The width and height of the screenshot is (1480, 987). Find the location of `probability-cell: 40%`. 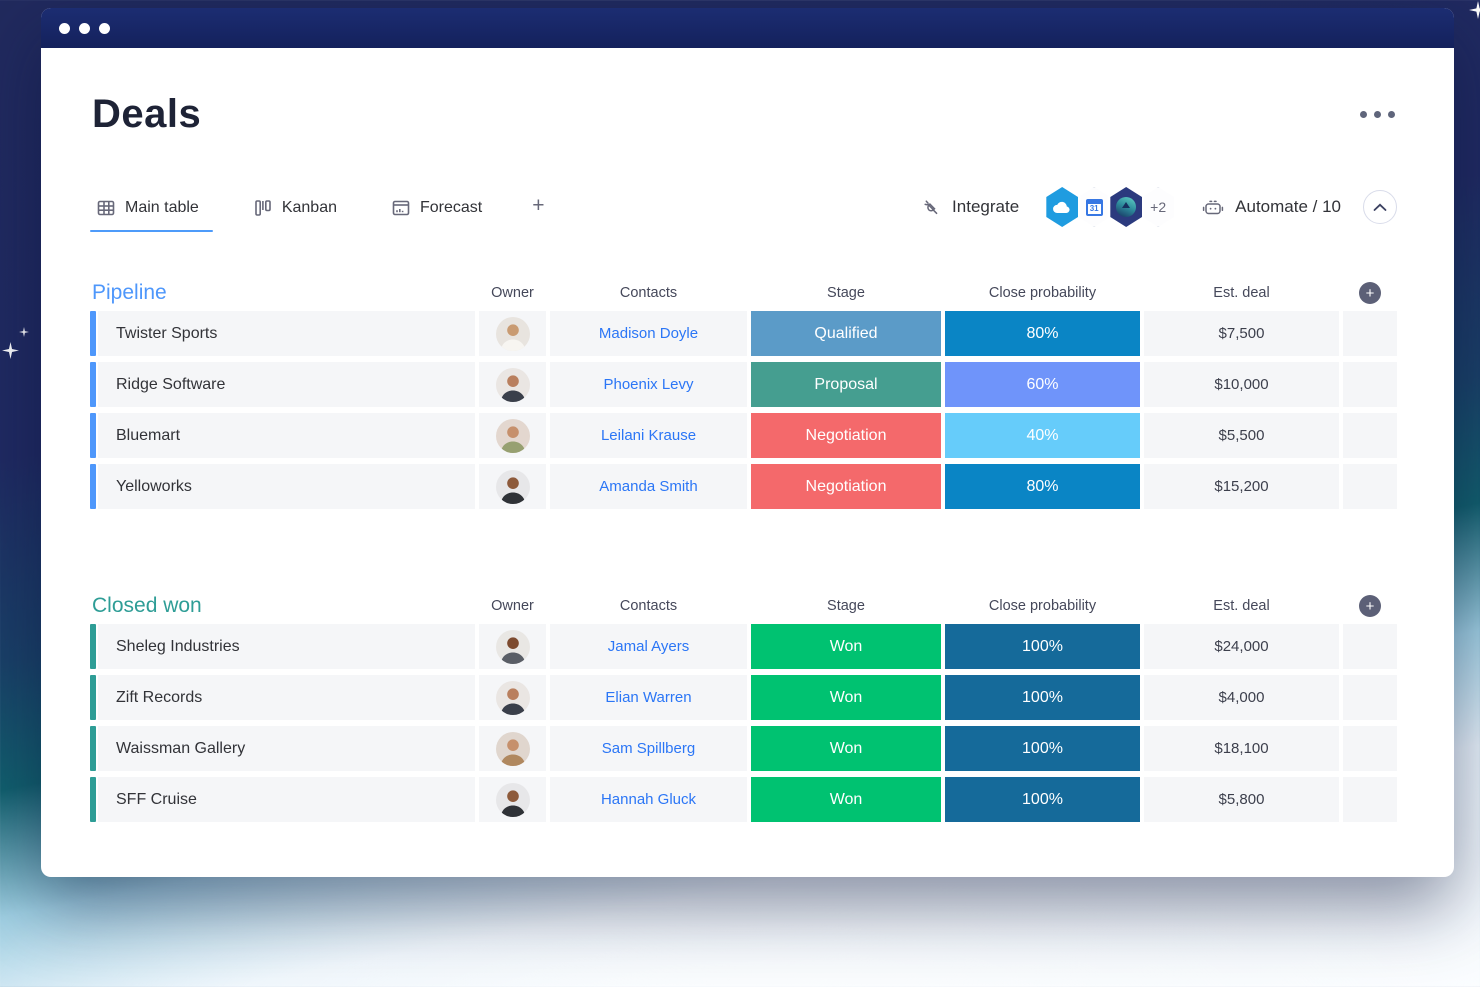

probability-cell: 40% is located at coordinates (1042, 435).